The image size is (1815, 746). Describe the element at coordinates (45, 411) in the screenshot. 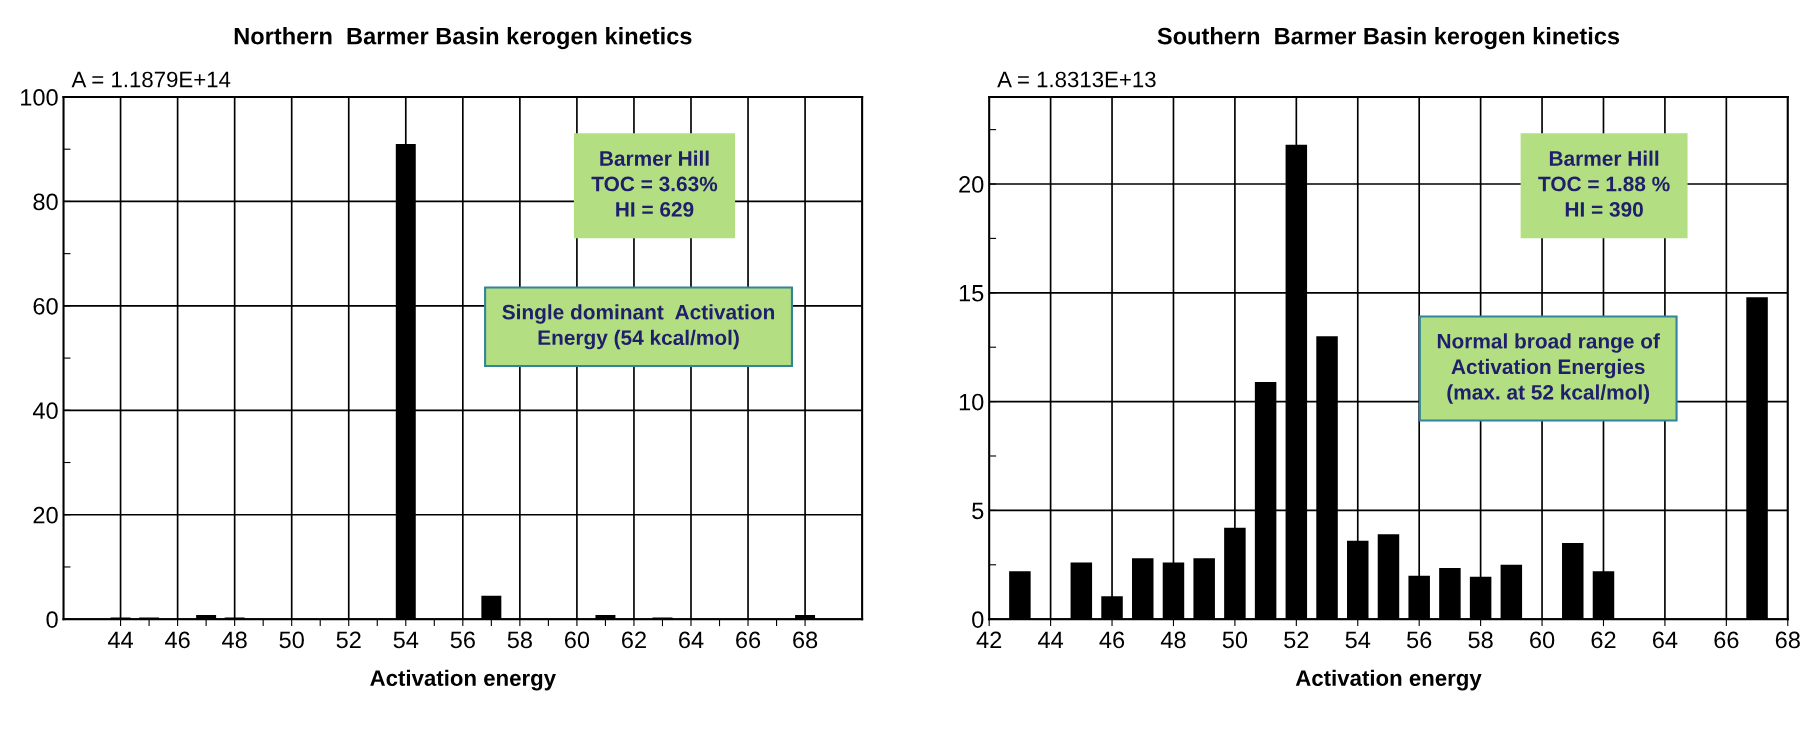

I see `y-tick-label: 40` at that location.